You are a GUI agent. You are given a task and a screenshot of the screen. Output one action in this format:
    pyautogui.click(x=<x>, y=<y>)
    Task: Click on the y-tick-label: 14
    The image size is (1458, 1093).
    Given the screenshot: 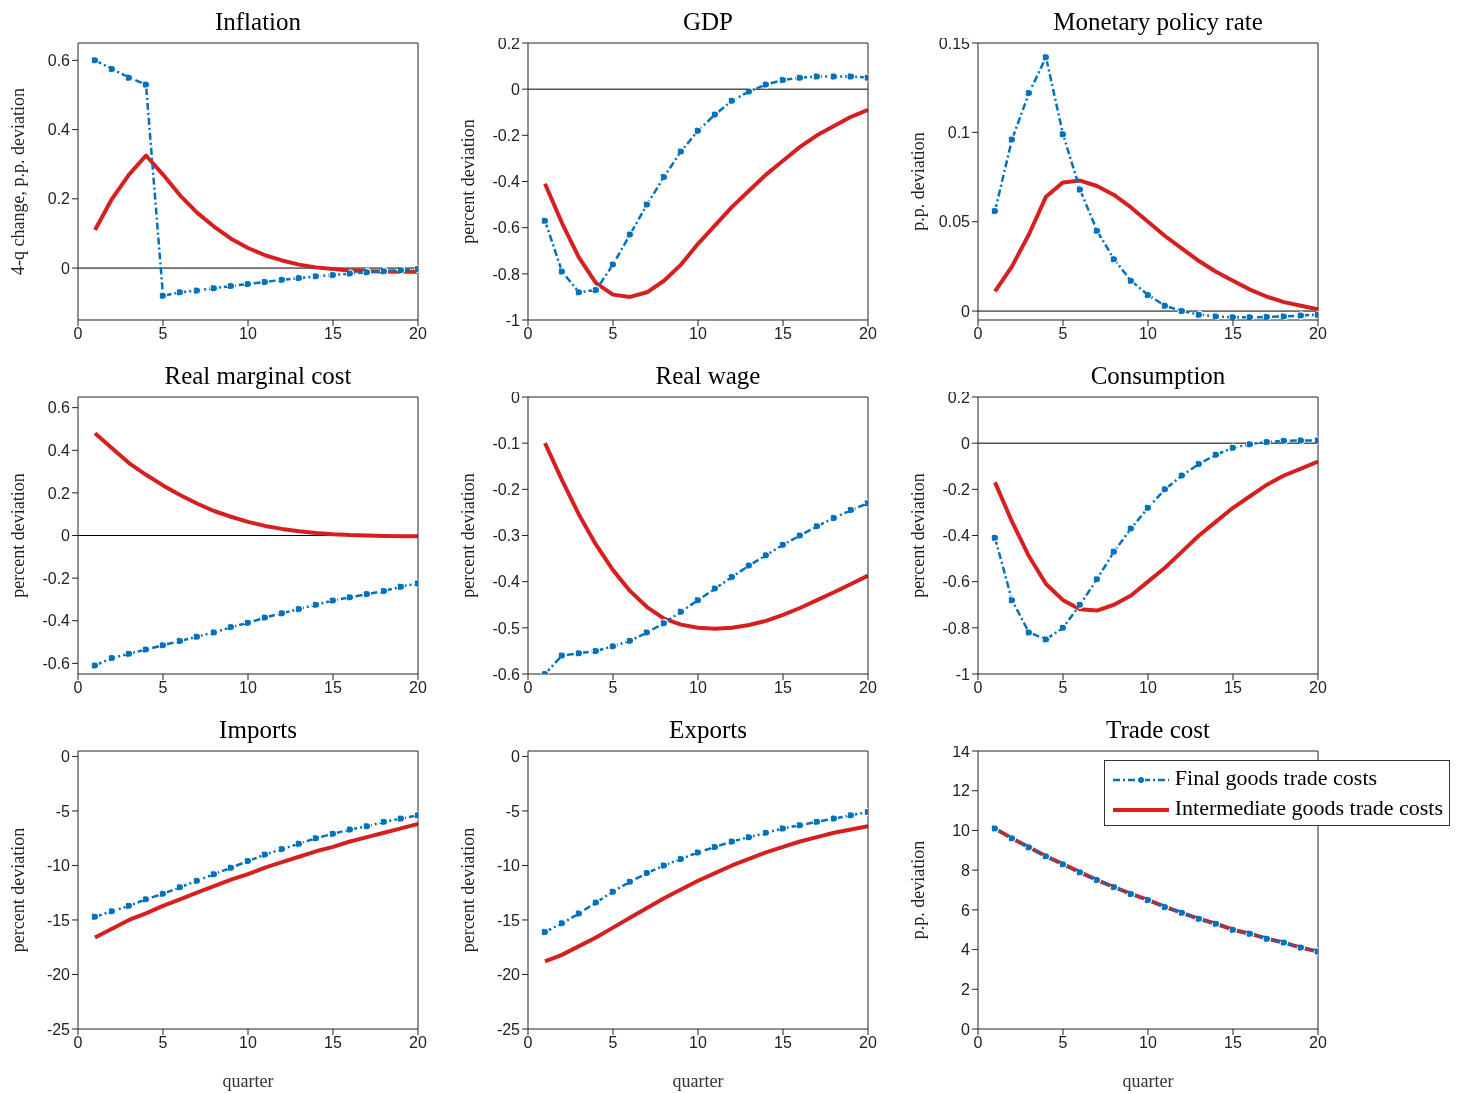 What is the action you would take?
    pyautogui.click(x=961, y=751)
    